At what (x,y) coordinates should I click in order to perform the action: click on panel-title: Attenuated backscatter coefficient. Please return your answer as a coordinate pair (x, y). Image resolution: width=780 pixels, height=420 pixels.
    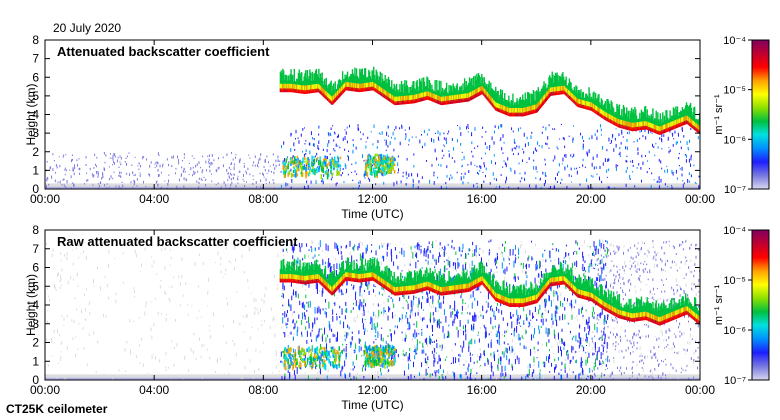
    Looking at the image, I should click on (163, 51).